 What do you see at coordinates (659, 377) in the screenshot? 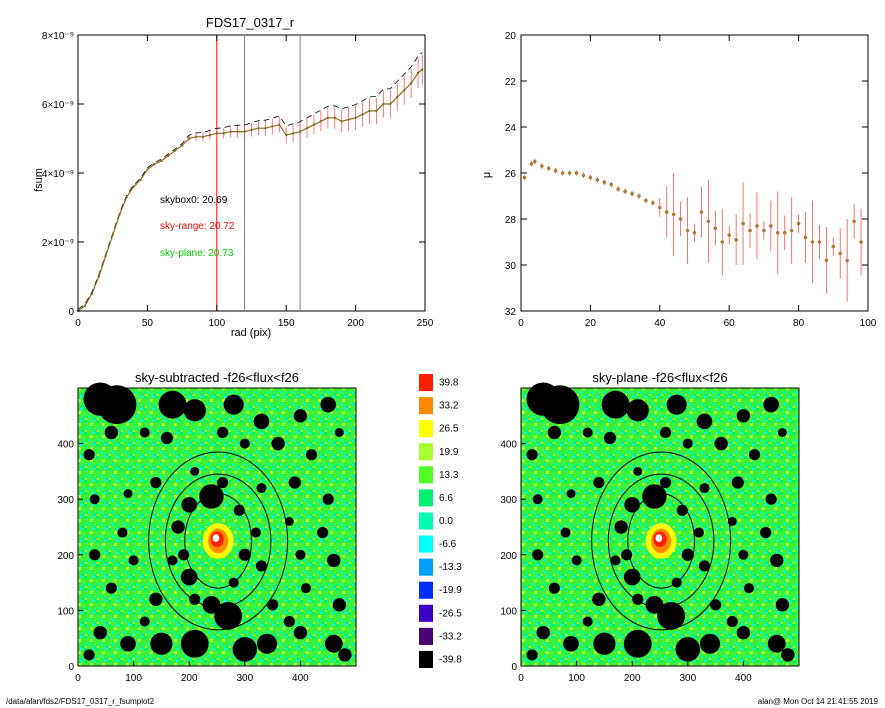
I see `sky-plane-title: sky-plane -f26<flux<f26` at bounding box center [659, 377].